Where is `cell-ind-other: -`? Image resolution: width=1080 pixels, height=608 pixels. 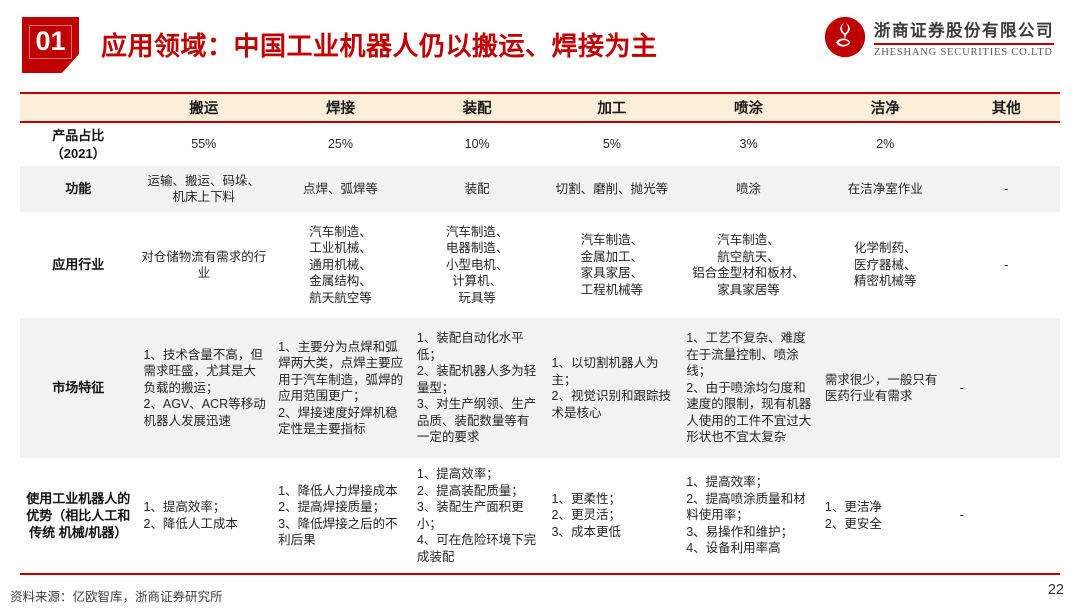 cell-ind-other: - is located at coordinates (1006, 264).